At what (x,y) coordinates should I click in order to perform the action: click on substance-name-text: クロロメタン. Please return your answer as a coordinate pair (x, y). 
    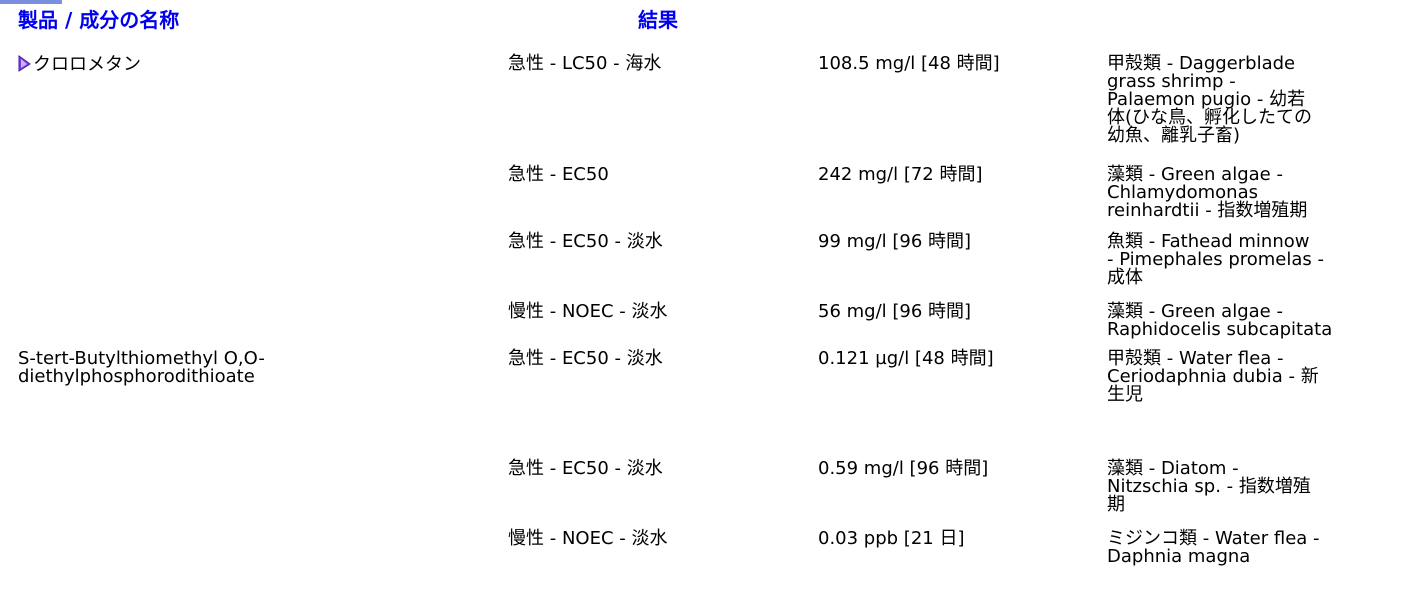
    Looking at the image, I should click on (87, 64).